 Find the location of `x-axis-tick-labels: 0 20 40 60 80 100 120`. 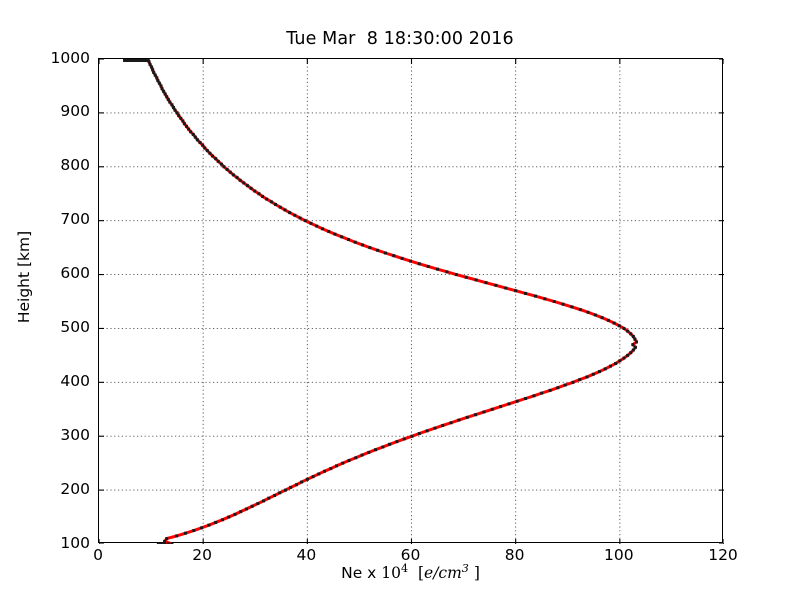

x-axis-tick-labels: 0 20 40 60 80 100 120 is located at coordinates (415, 558).